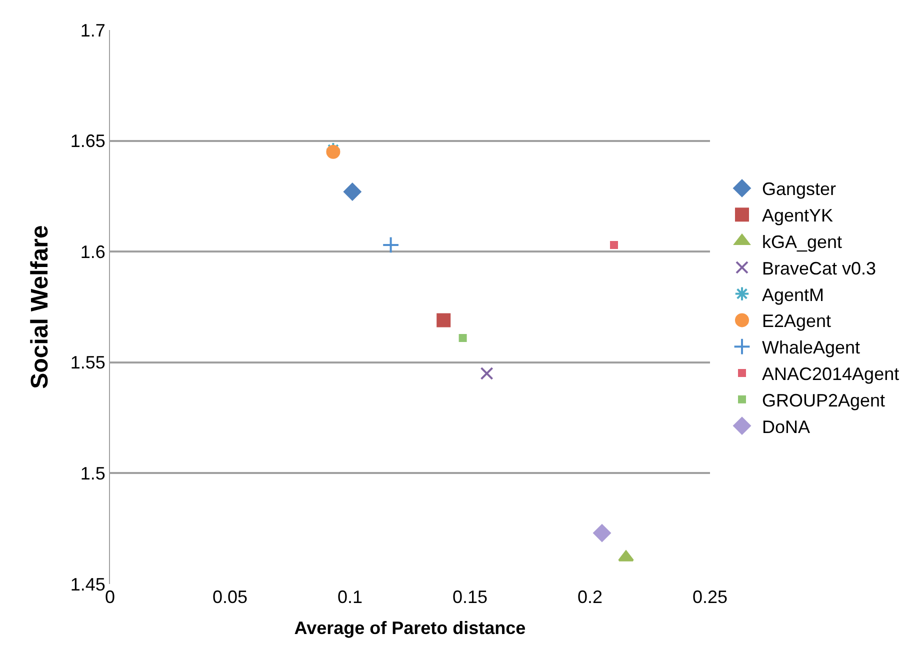 The height and width of the screenshot is (664, 917). Describe the element at coordinates (93, 252) in the screenshot. I see `y-tick-label: 1.6` at that location.